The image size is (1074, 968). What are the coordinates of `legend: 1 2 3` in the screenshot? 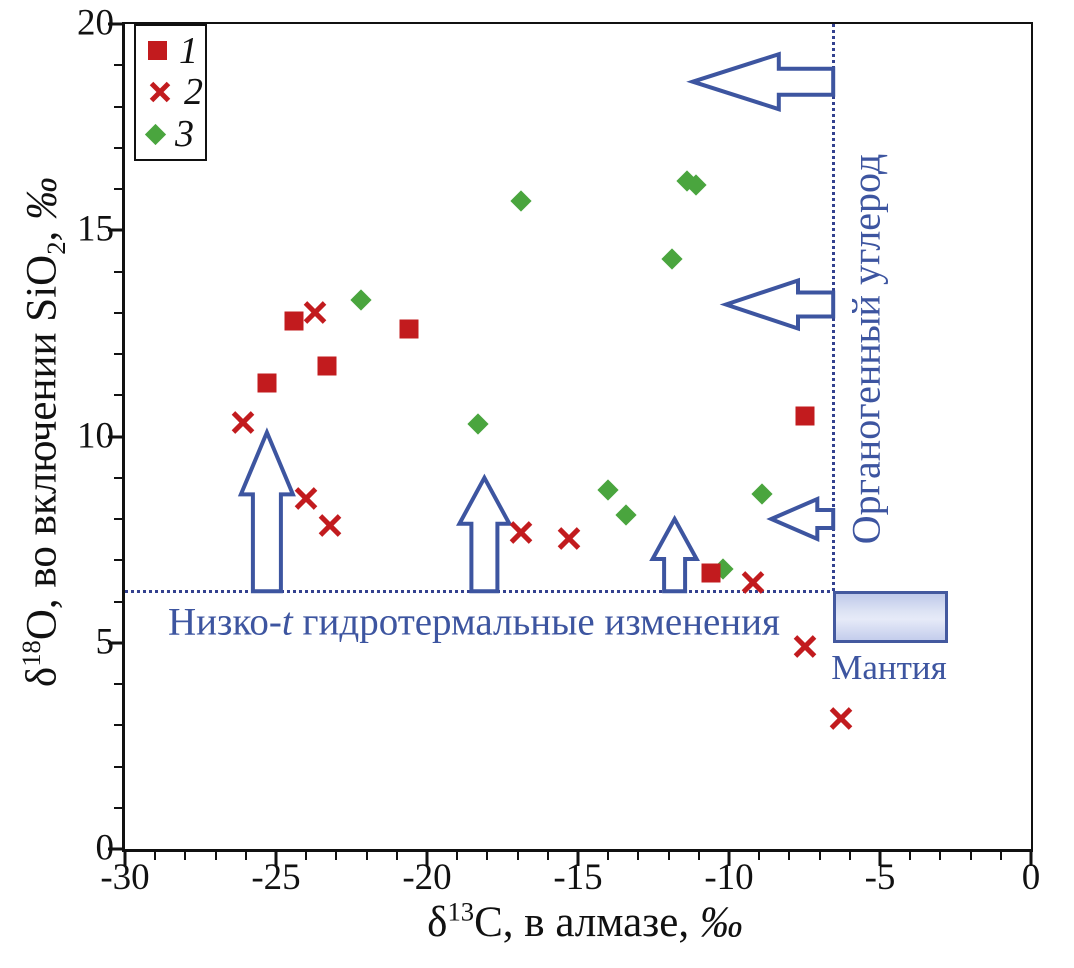 It's located at (170, 92).